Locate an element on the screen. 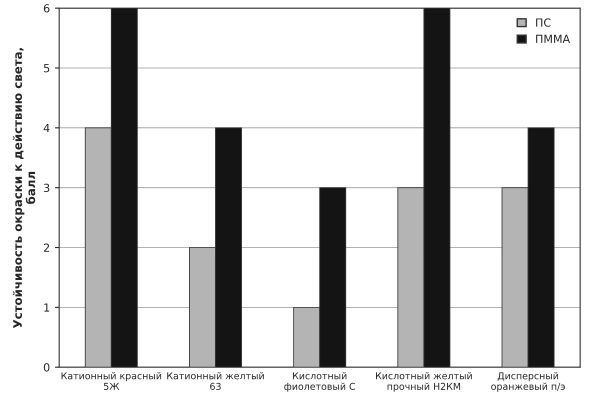 This screenshot has height=408, width=592. x-tick-label: Кислотный фиолетовый С is located at coordinates (320, 382).